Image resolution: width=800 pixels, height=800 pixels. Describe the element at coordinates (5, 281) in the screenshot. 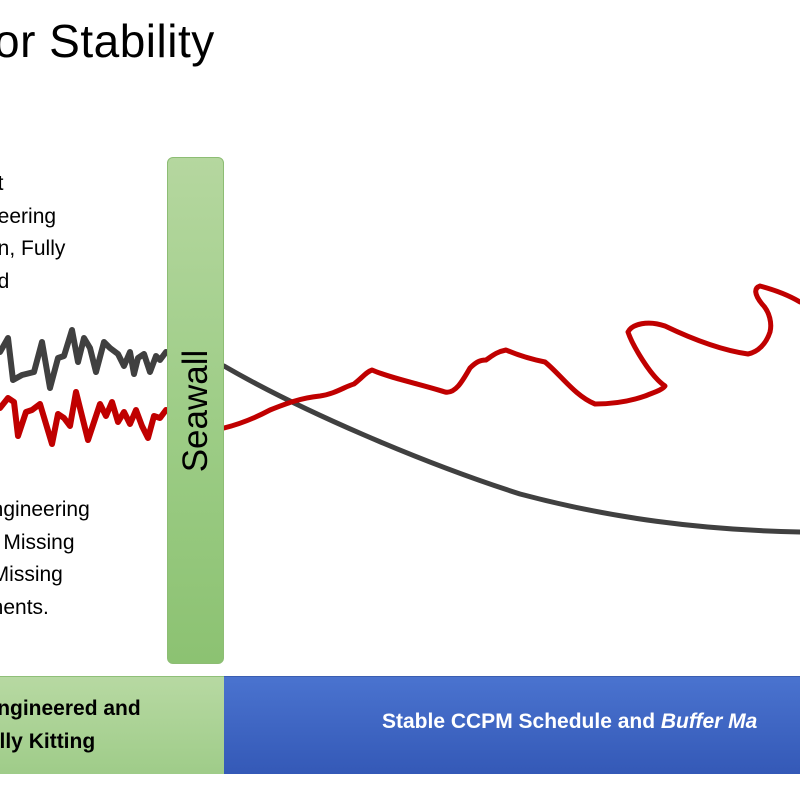

I see `top-description-line: ed` at that location.